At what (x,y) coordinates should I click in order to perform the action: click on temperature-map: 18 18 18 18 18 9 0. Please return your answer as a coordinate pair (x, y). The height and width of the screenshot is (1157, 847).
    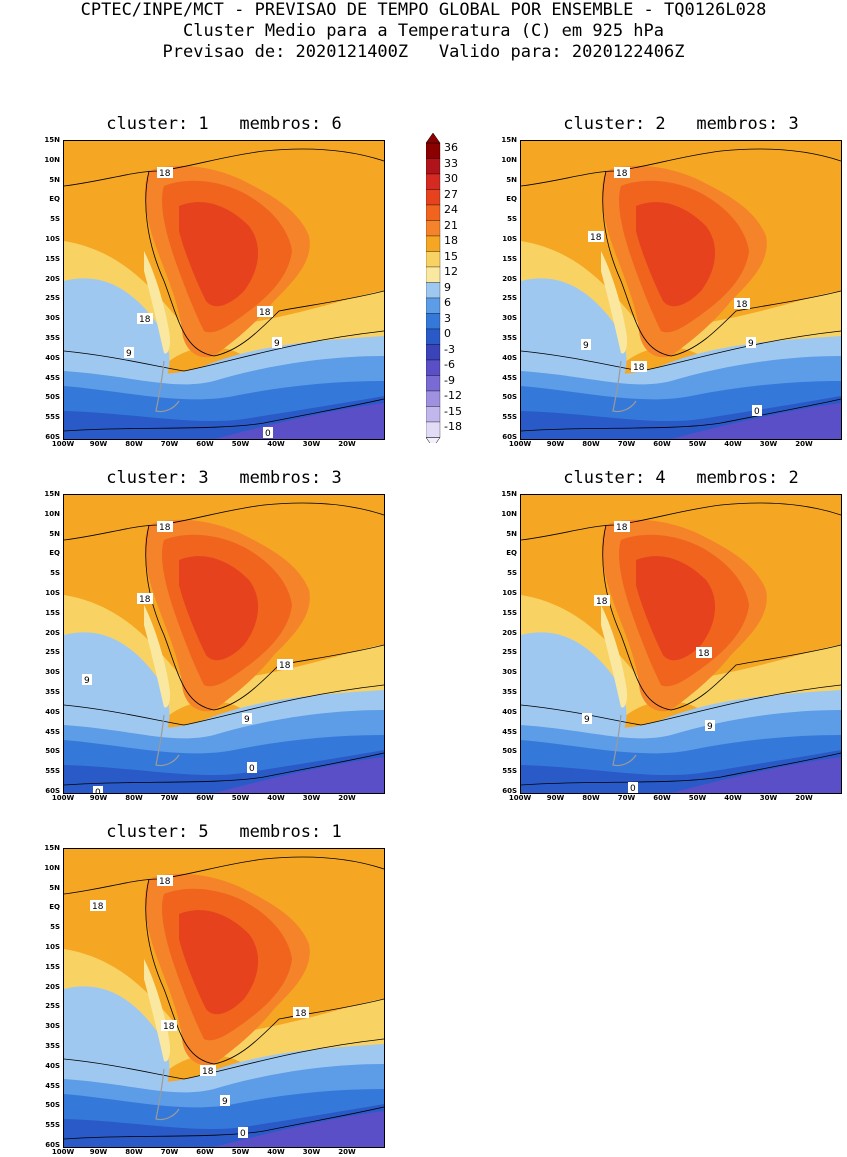
    Looking at the image, I should click on (224, 998).